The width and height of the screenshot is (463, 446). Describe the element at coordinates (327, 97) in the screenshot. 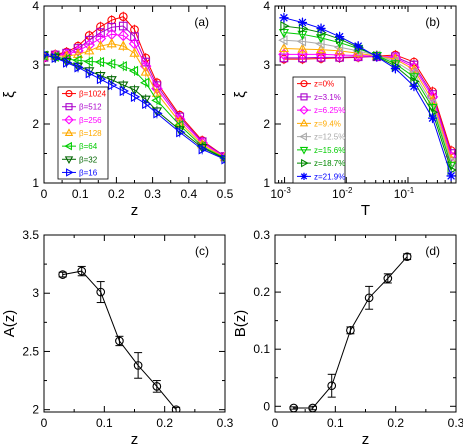

I see `legend-label: z=3.1%` at that location.